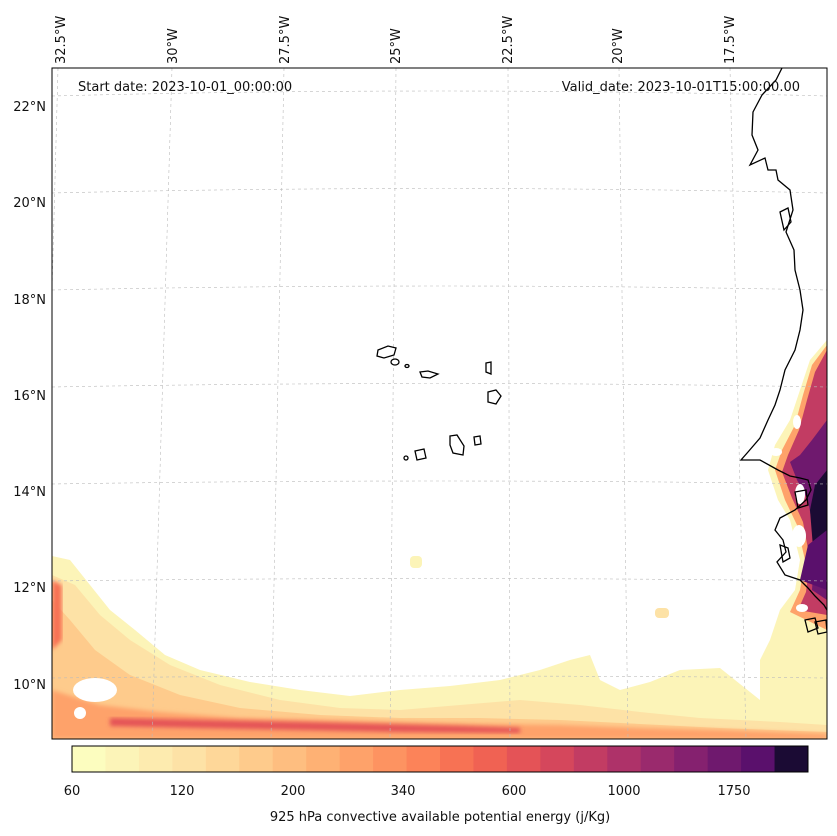 This screenshot has width=837, height=836. I want to click on lat-label-16n: 16°N, so click(29, 396).